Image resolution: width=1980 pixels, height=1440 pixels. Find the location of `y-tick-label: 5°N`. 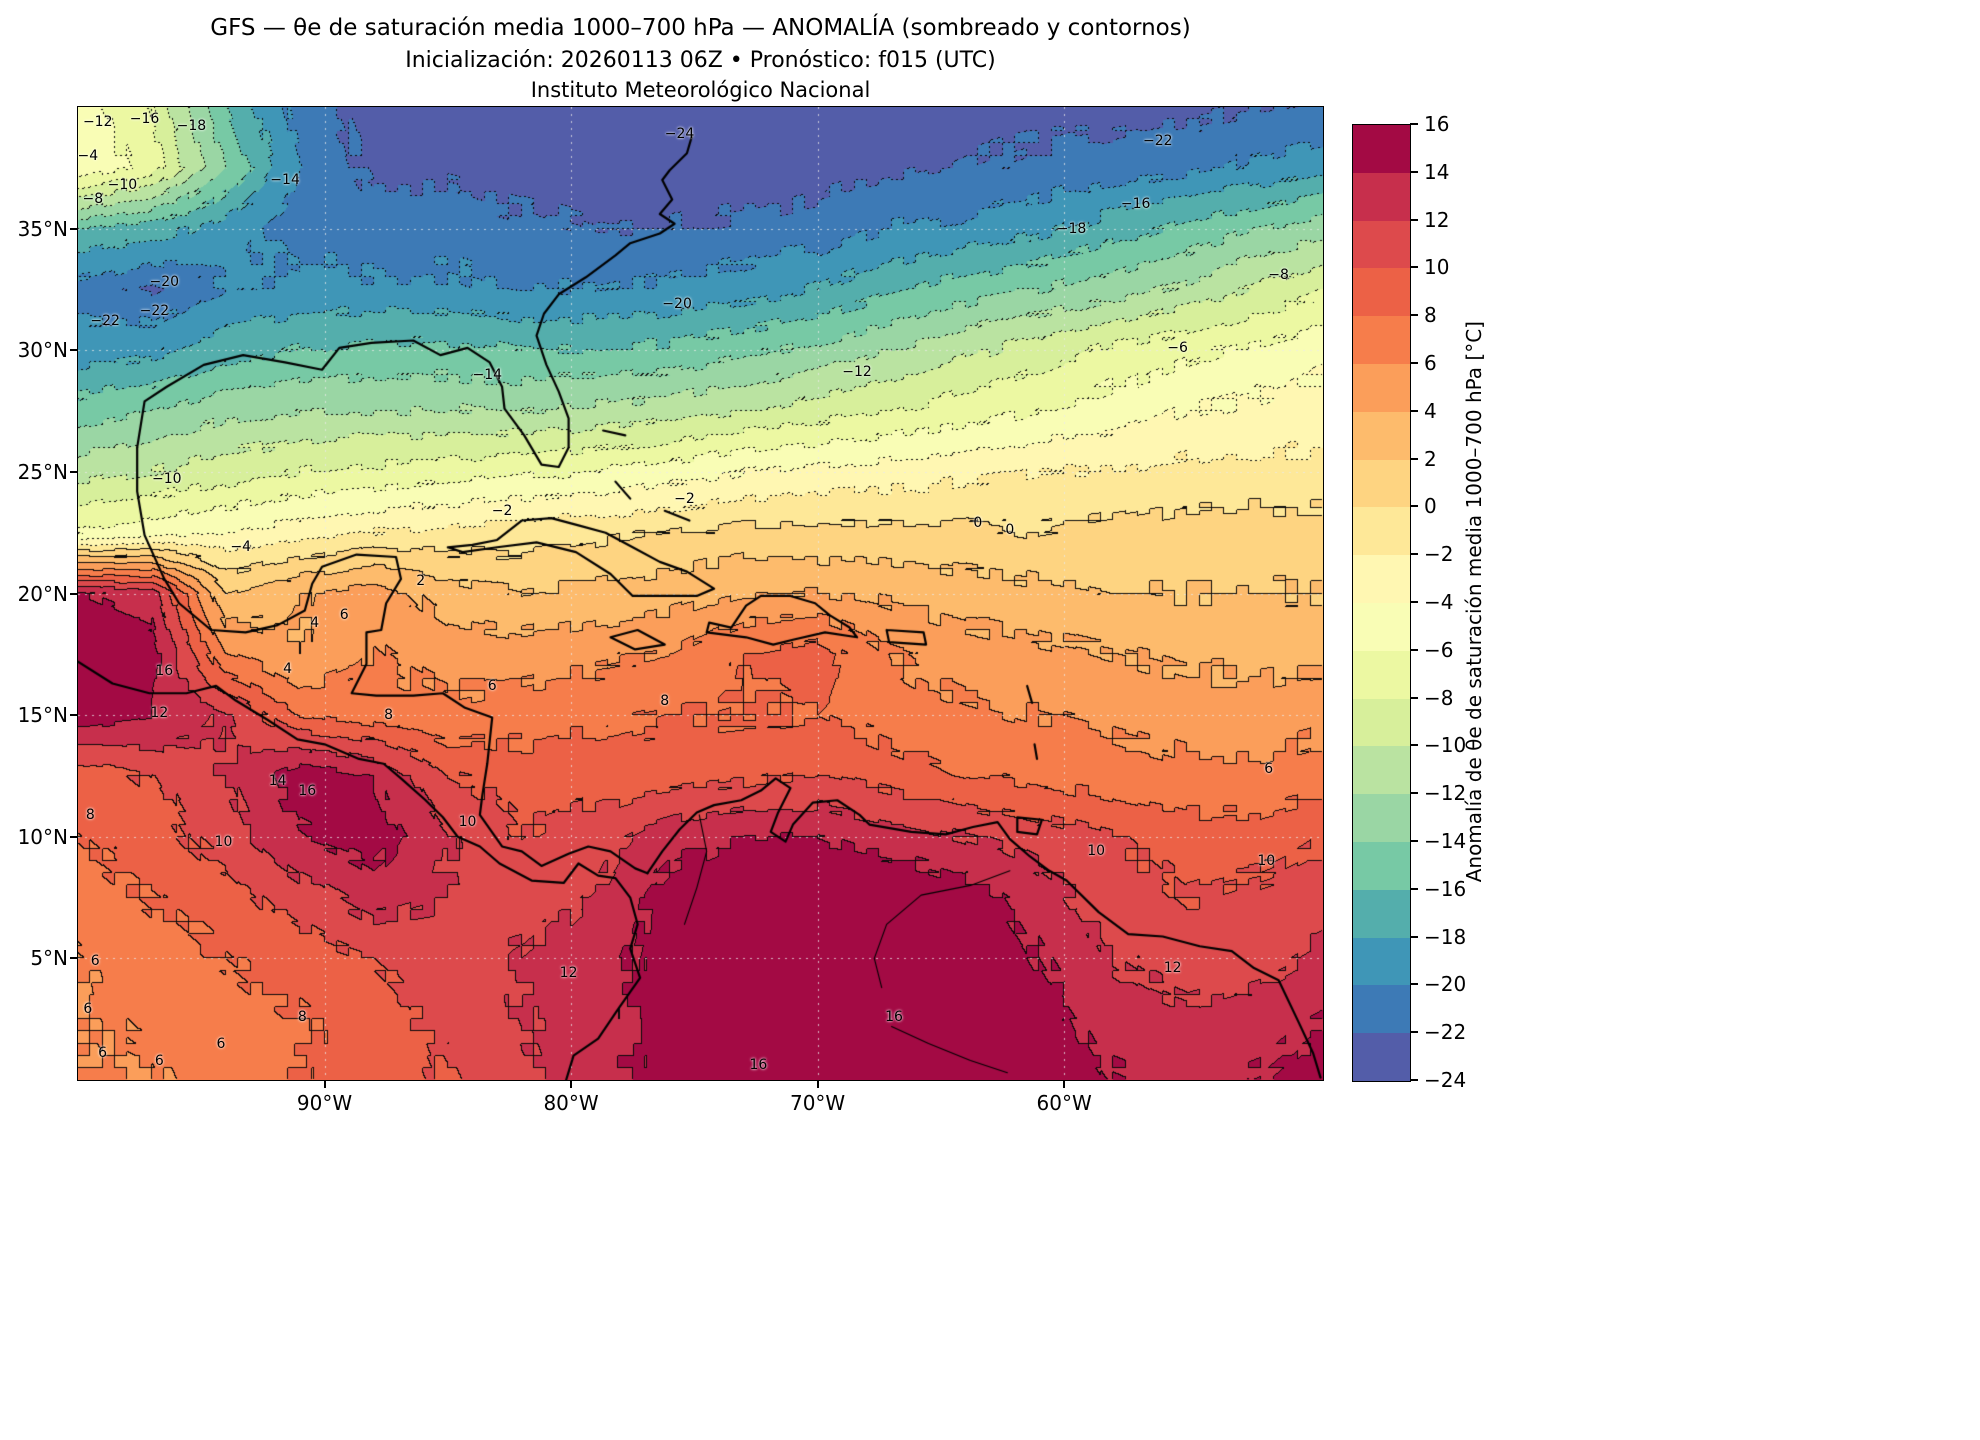

y-tick-label: 5°N is located at coordinates (49, 958).